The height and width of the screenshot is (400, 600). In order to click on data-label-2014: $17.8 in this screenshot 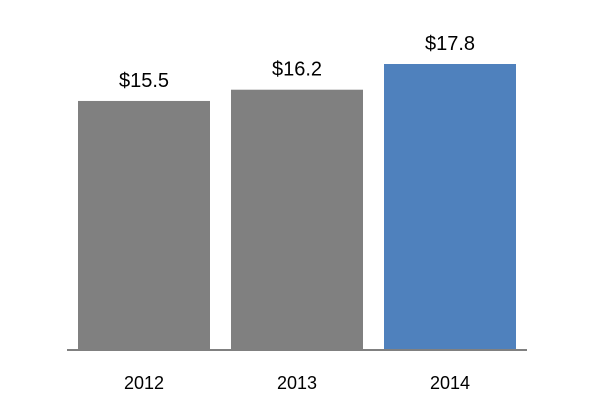, I will do `click(450, 44)`.